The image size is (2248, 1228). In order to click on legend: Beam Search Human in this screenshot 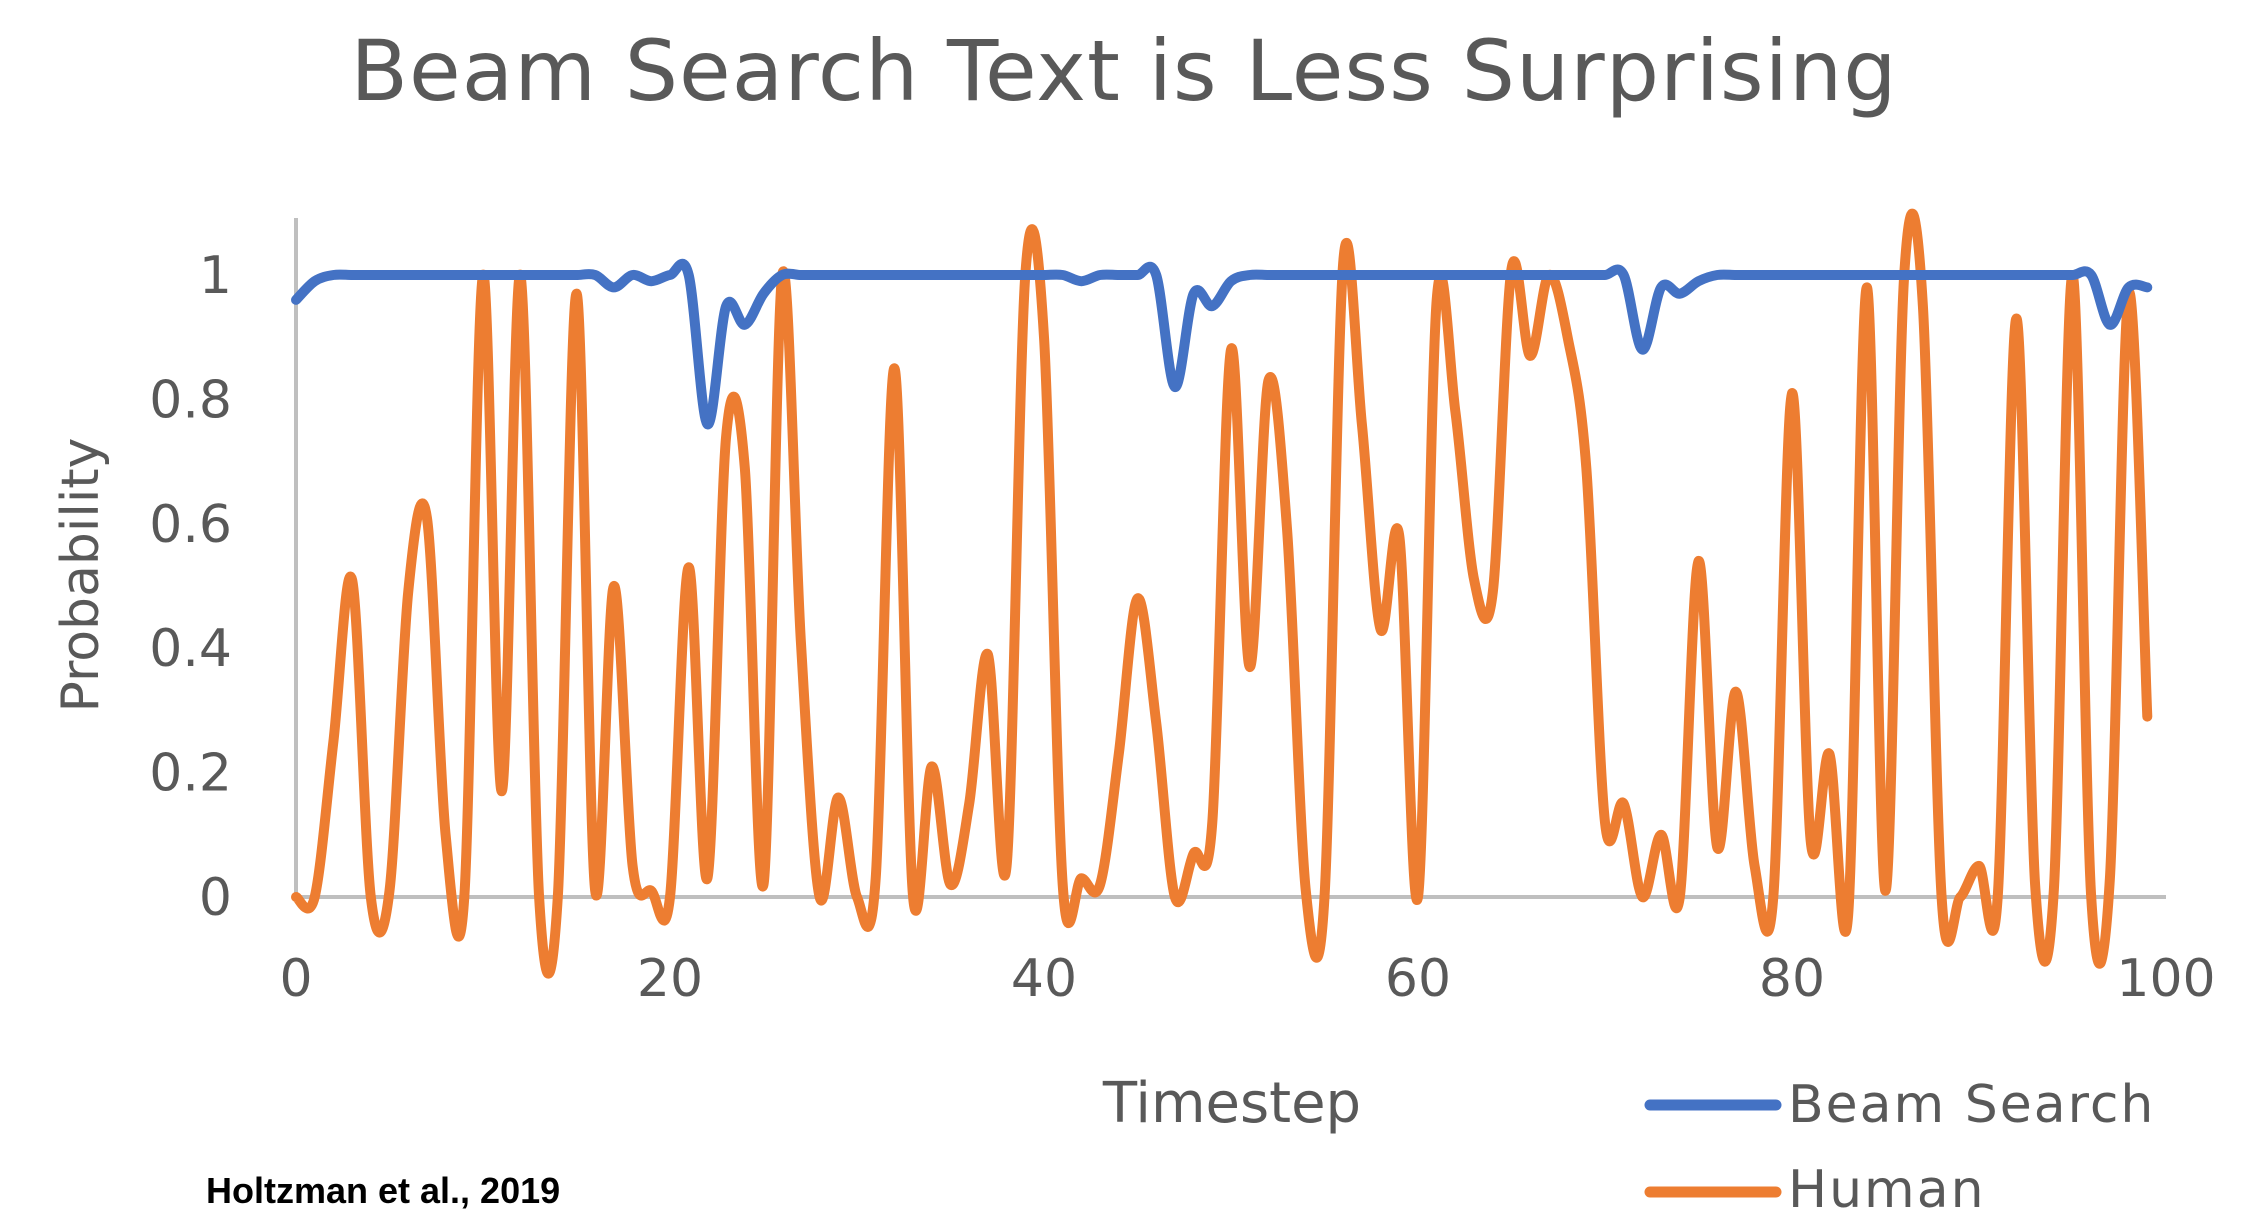, I will do `click(1899, 1147)`.